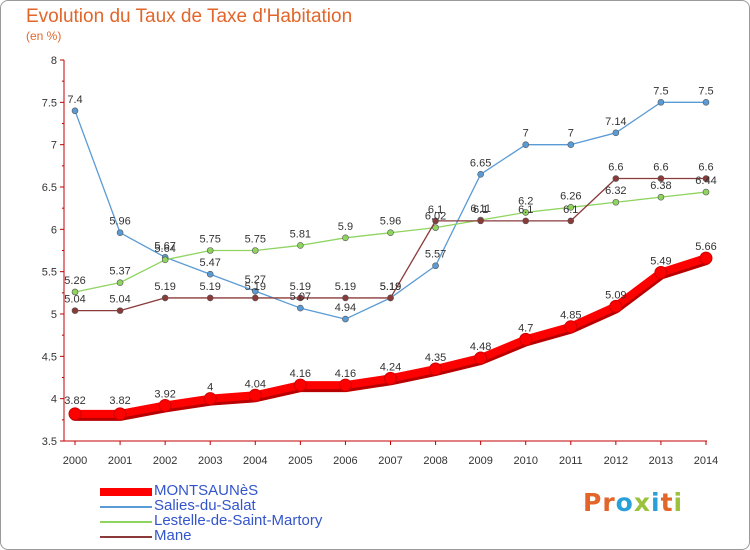 Image resolution: width=750 pixels, height=550 pixels. I want to click on chart-title: Evolution du Taux de Taxe d'Habitation, so click(189, 16).